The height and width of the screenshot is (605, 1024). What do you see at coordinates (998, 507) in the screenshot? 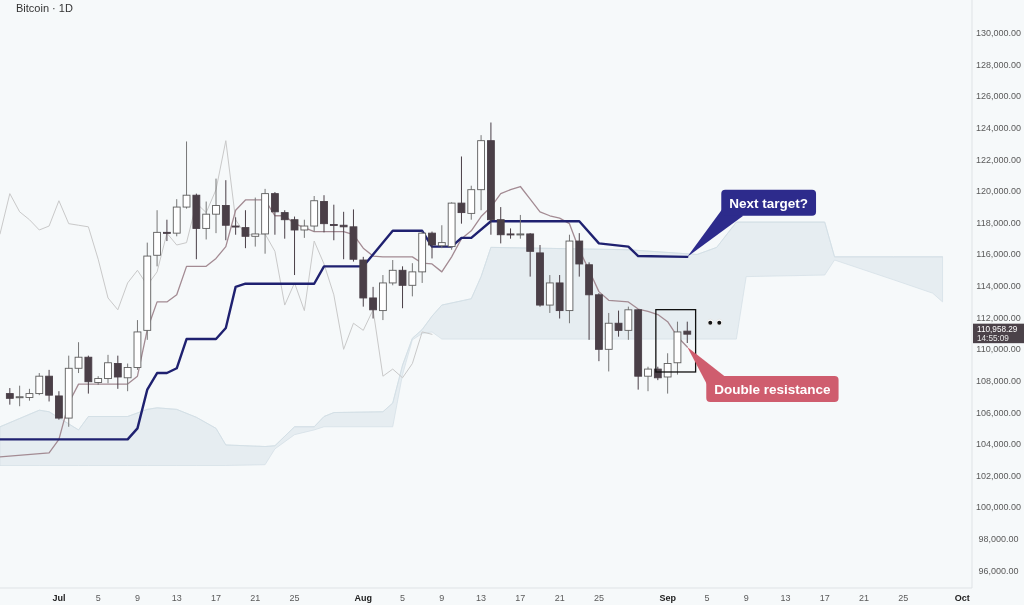
I see `y-tick-label: 100,000.00` at bounding box center [998, 507].